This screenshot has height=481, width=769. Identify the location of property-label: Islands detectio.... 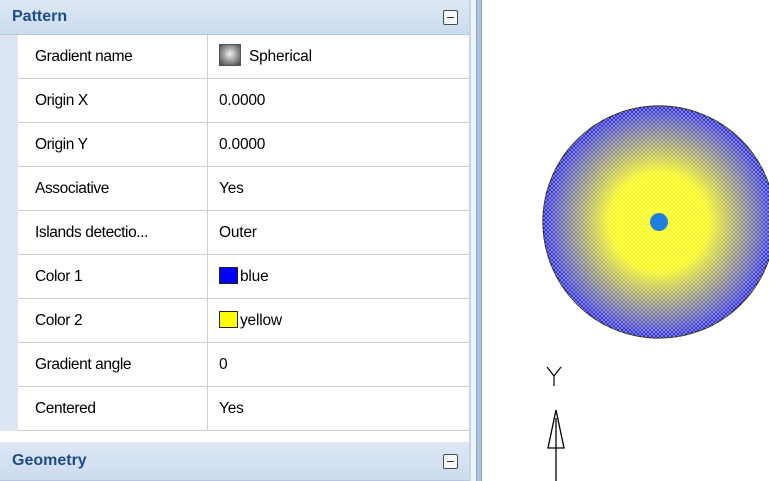
(113, 233).